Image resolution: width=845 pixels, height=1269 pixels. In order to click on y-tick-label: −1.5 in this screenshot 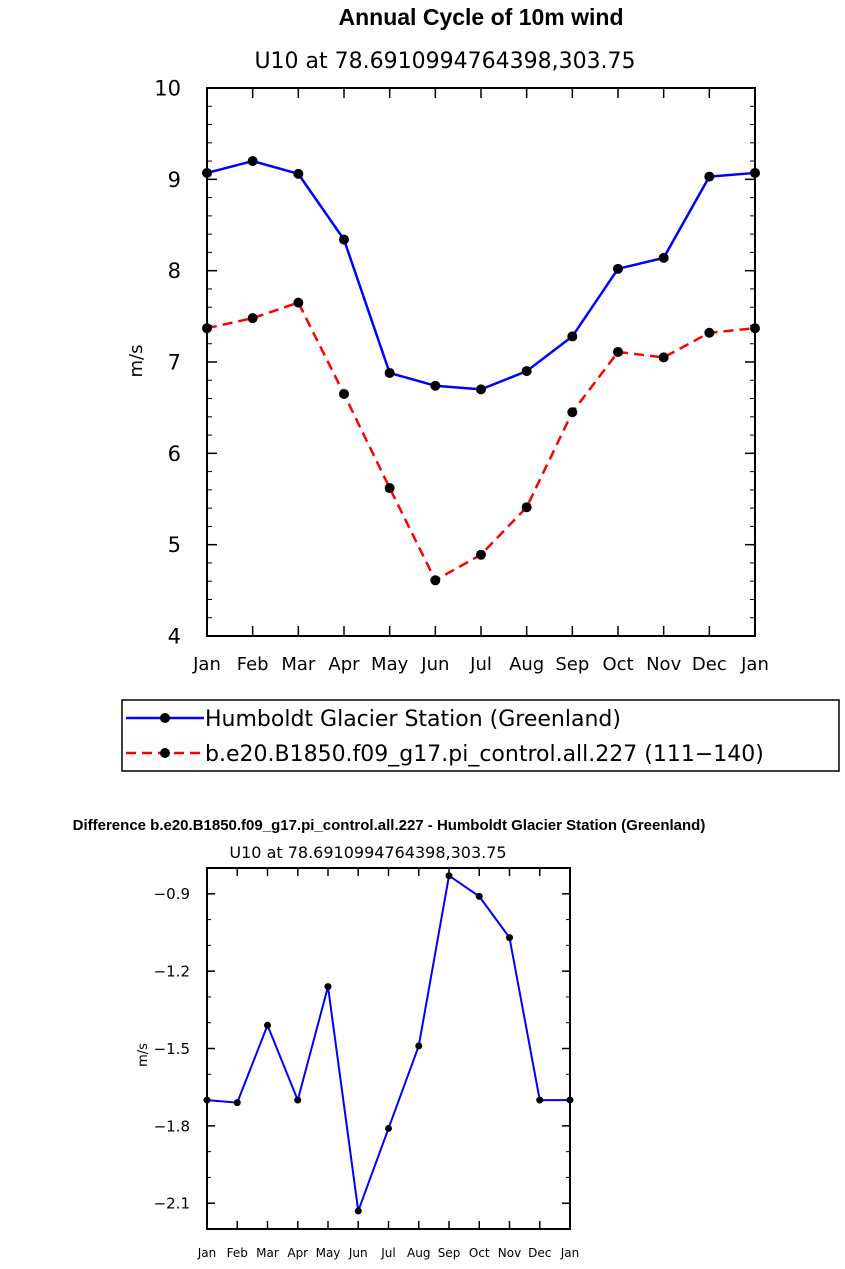, I will do `click(172, 1049)`.